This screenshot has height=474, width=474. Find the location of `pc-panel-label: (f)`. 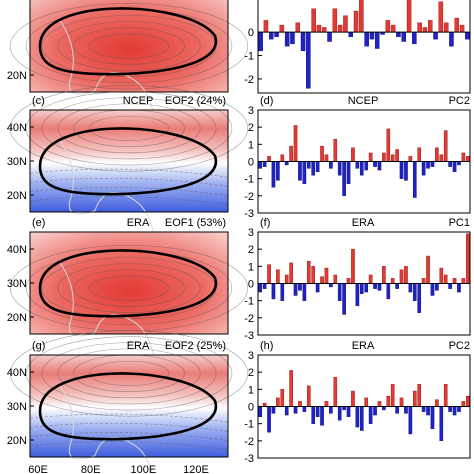

pc-panel-label: (f) is located at coordinates (265, 223).